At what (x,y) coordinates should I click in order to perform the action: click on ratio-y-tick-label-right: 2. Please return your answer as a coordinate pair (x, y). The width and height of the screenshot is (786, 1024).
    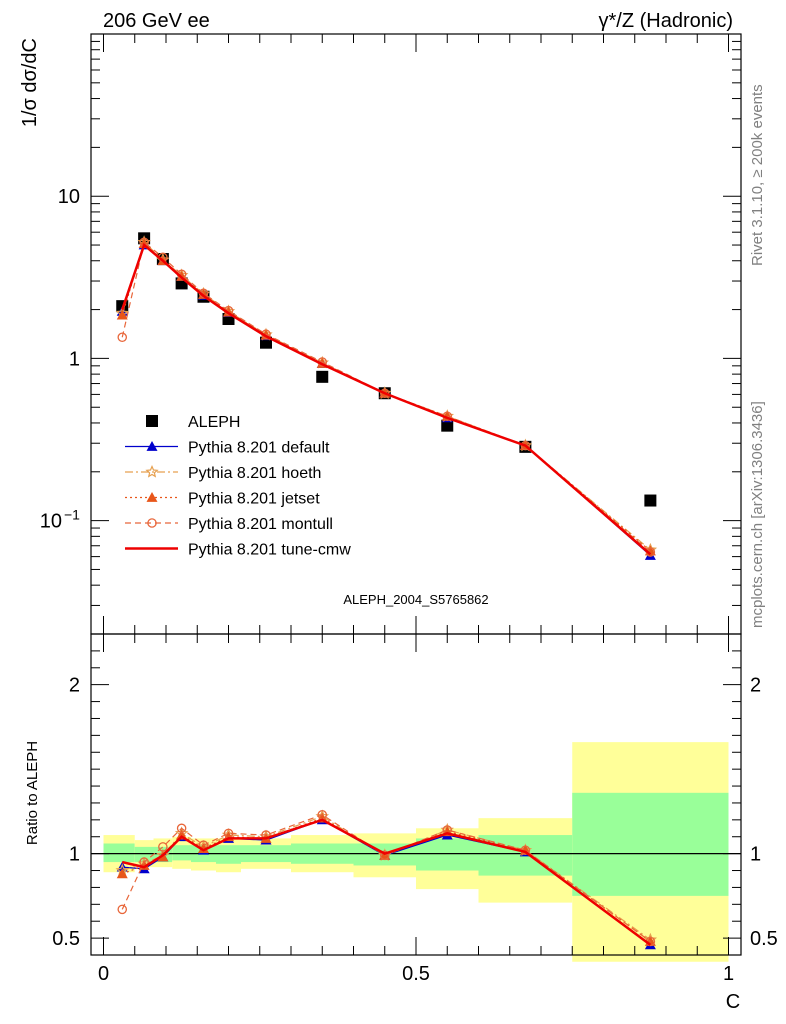
    Looking at the image, I should click on (755, 686).